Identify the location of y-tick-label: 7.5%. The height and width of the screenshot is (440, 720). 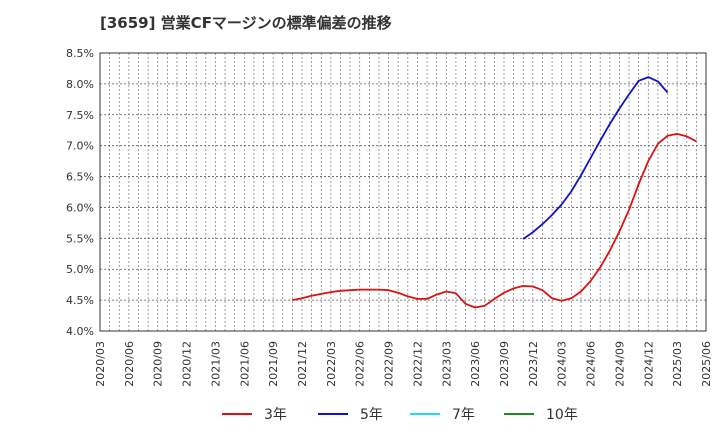
(80, 115).